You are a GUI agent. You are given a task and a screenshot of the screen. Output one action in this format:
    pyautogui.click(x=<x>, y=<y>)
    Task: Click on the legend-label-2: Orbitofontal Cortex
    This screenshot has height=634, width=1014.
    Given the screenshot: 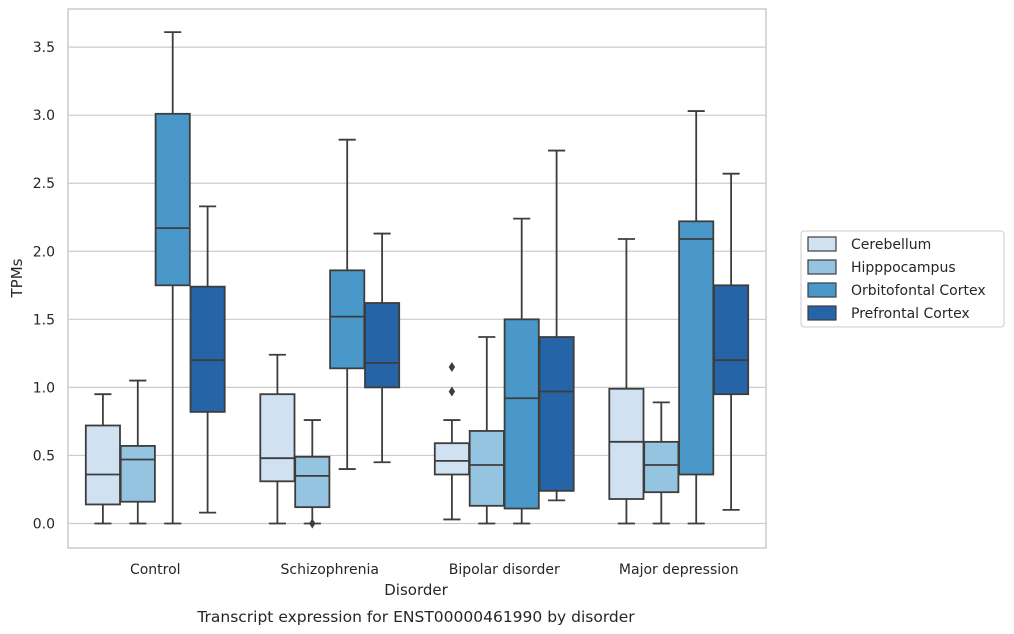 What is the action you would take?
    pyautogui.click(x=918, y=291)
    